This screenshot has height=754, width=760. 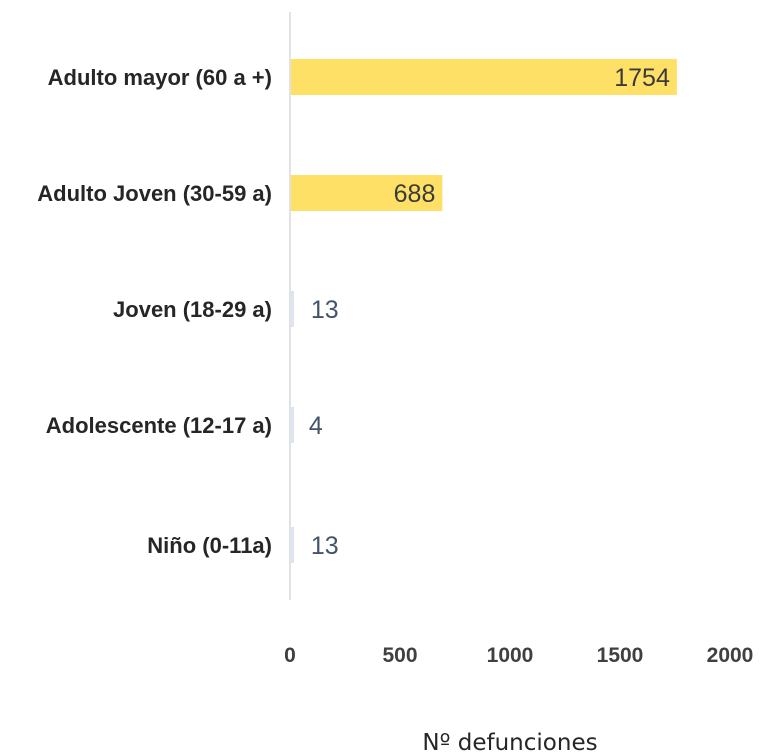 What do you see at coordinates (620, 655) in the screenshot?
I see `x-tick-label: 1500` at bounding box center [620, 655].